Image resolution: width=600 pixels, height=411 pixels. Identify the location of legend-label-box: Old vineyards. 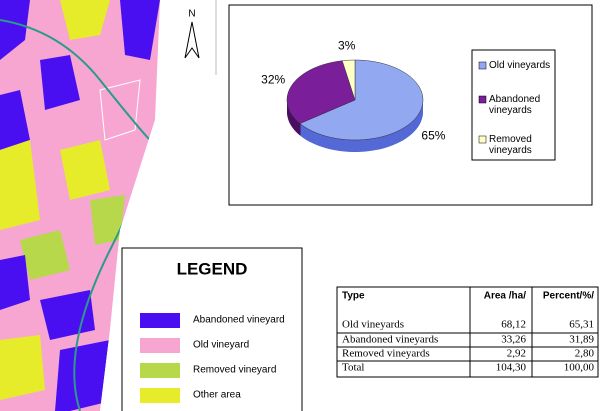
(520, 65).